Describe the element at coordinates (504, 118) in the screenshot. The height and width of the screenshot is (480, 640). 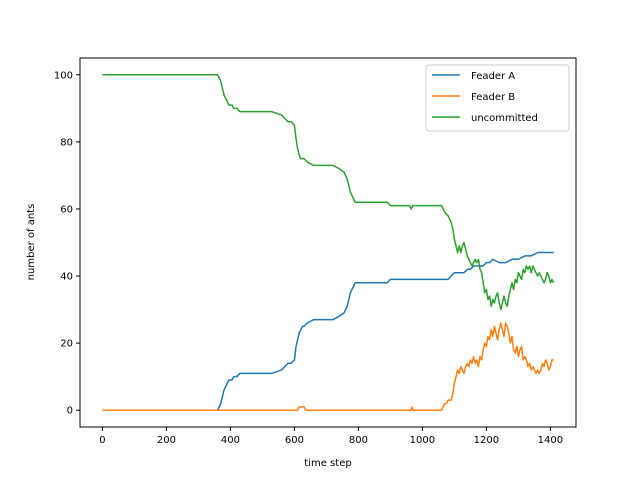
I see `legend-label-3: uncommitted` at that location.